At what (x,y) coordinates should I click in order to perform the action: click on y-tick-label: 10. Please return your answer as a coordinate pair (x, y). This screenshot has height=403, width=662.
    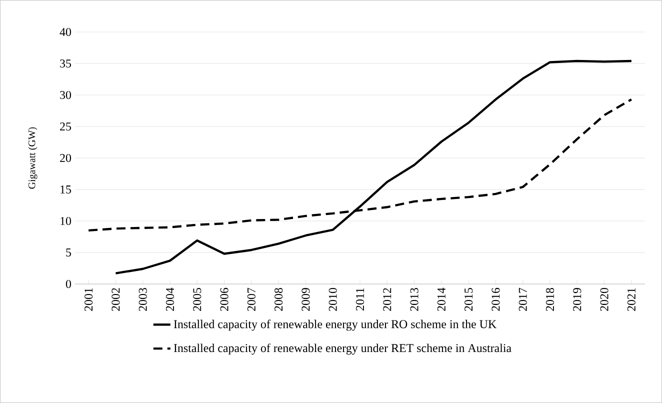
    Looking at the image, I should click on (66, 221).